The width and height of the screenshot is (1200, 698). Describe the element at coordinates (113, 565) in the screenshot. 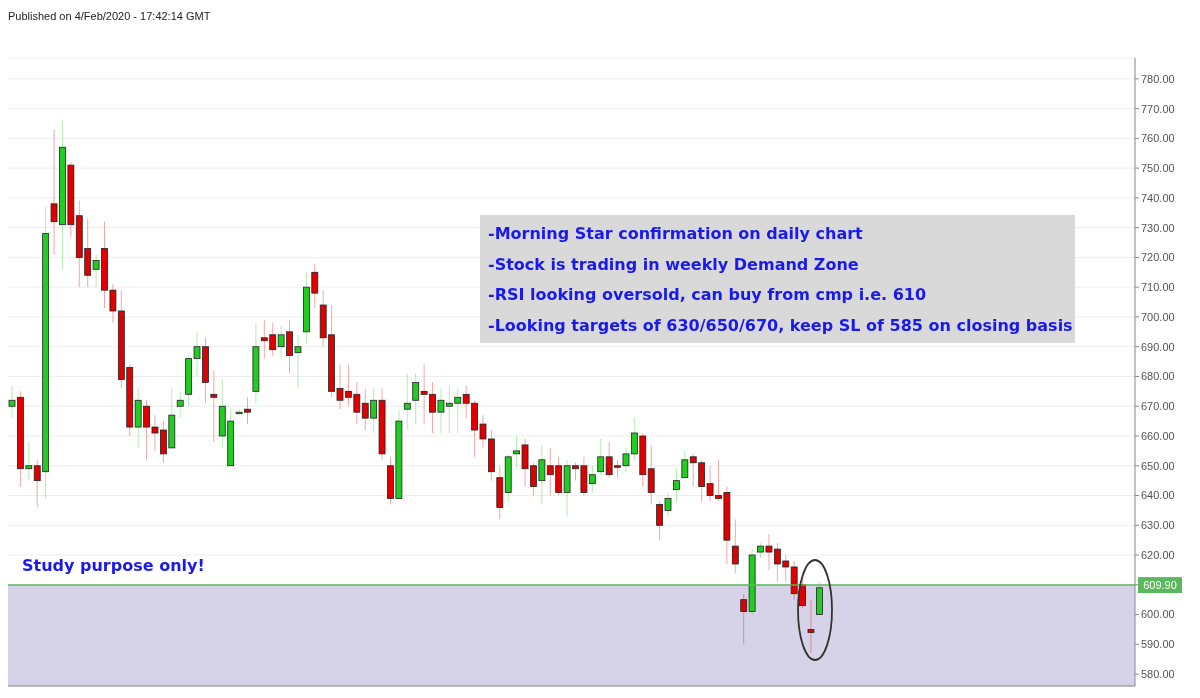

I see `annotation: Study purpose only!` at that location.